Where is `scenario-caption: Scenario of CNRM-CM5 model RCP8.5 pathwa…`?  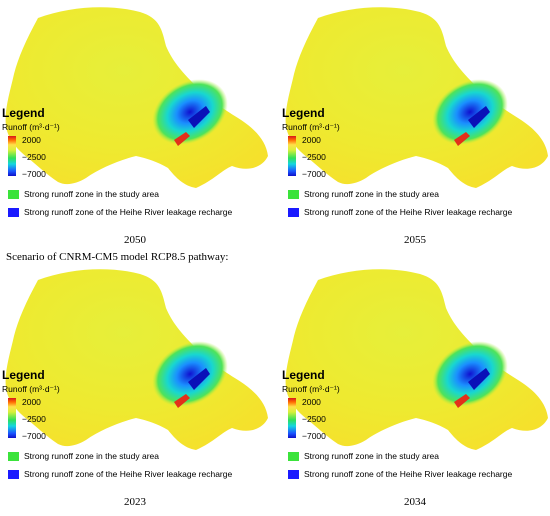 scenario-caption: Scenario of CNRM-CM5 model RCP8.5 pathwa… is located at coordinates (117, 257).